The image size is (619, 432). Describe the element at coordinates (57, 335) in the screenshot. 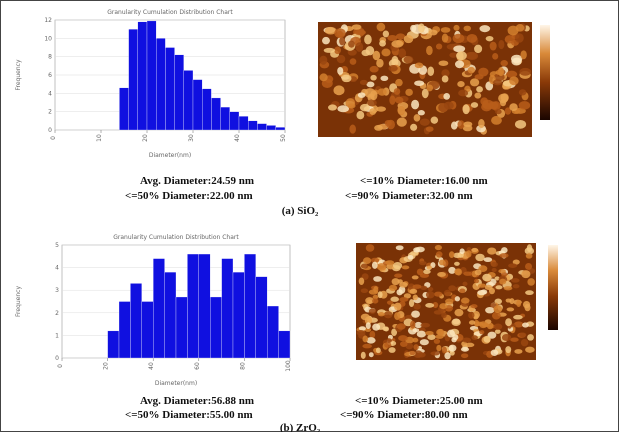

I see `y-tick-label: 1` at that location.